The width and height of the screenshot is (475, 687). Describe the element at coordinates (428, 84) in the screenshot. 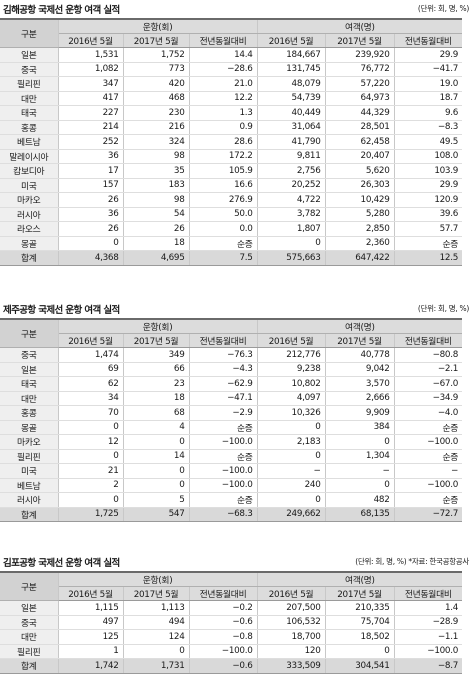

I see `cell-pax-yoy: 19.0` at that location.